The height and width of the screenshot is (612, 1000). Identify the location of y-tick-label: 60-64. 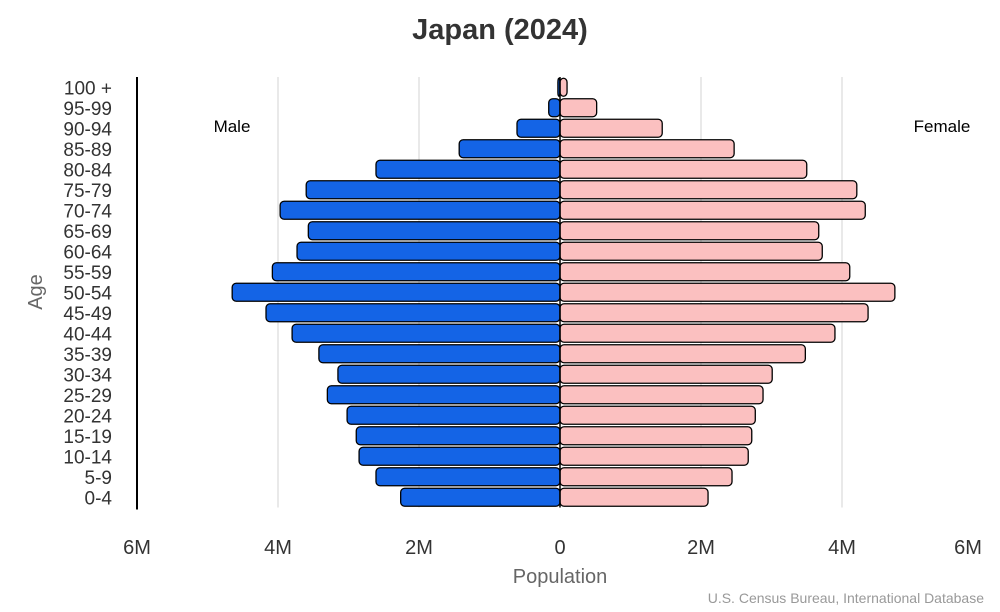
(87, 252).